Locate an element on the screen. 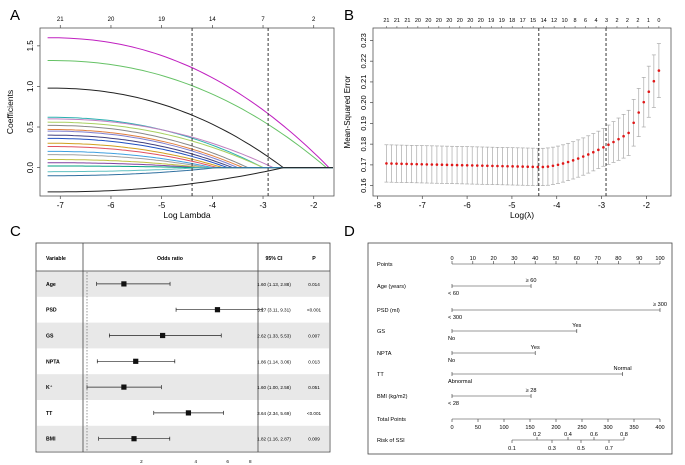  panel-label-a: A is located at coordinates (15, 15).